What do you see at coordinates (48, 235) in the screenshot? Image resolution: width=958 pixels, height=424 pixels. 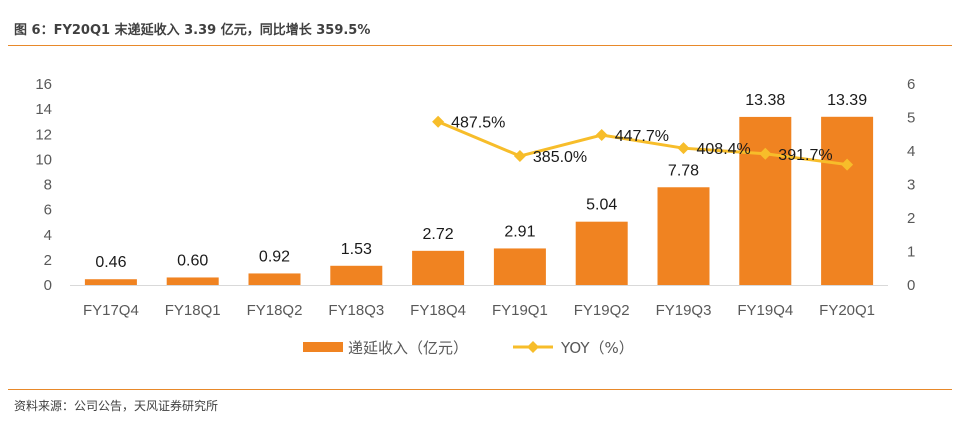 I see `left-tick-label: 4` at bounding box center [48, 235].